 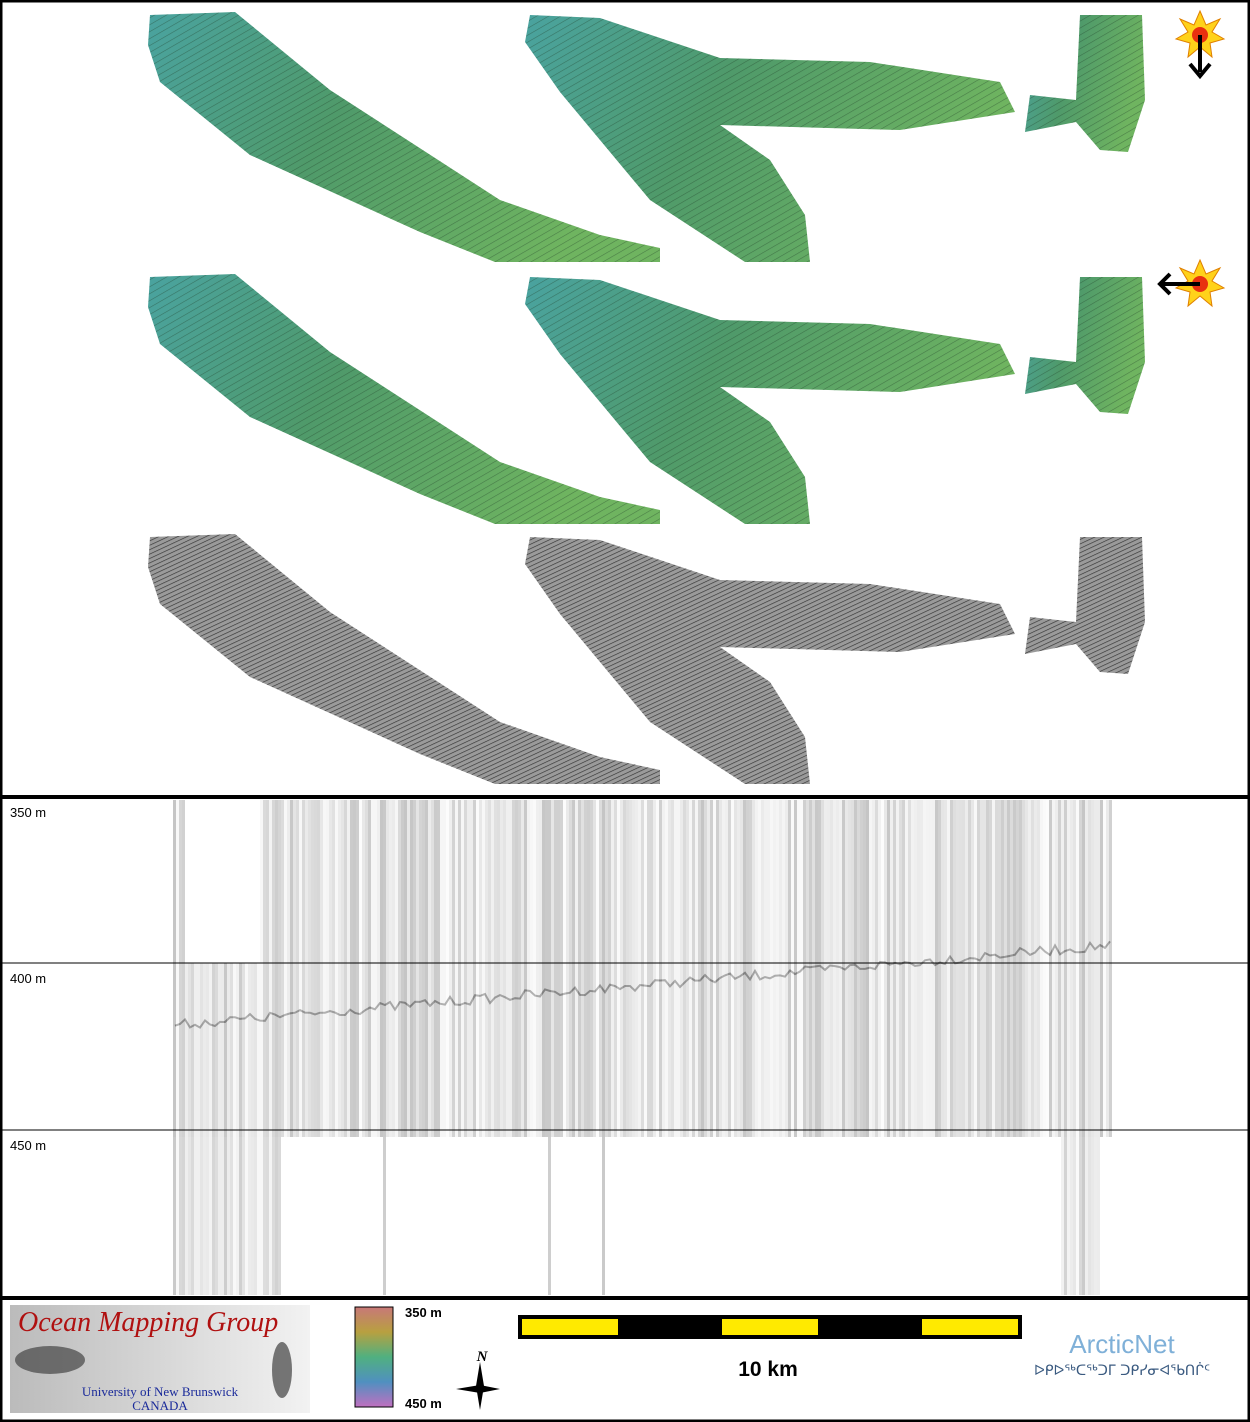 What do you see at coordinates (160, 1405) in the screenshot?
I see `logo-country: CANADA` at bounding box center [160, 1405].